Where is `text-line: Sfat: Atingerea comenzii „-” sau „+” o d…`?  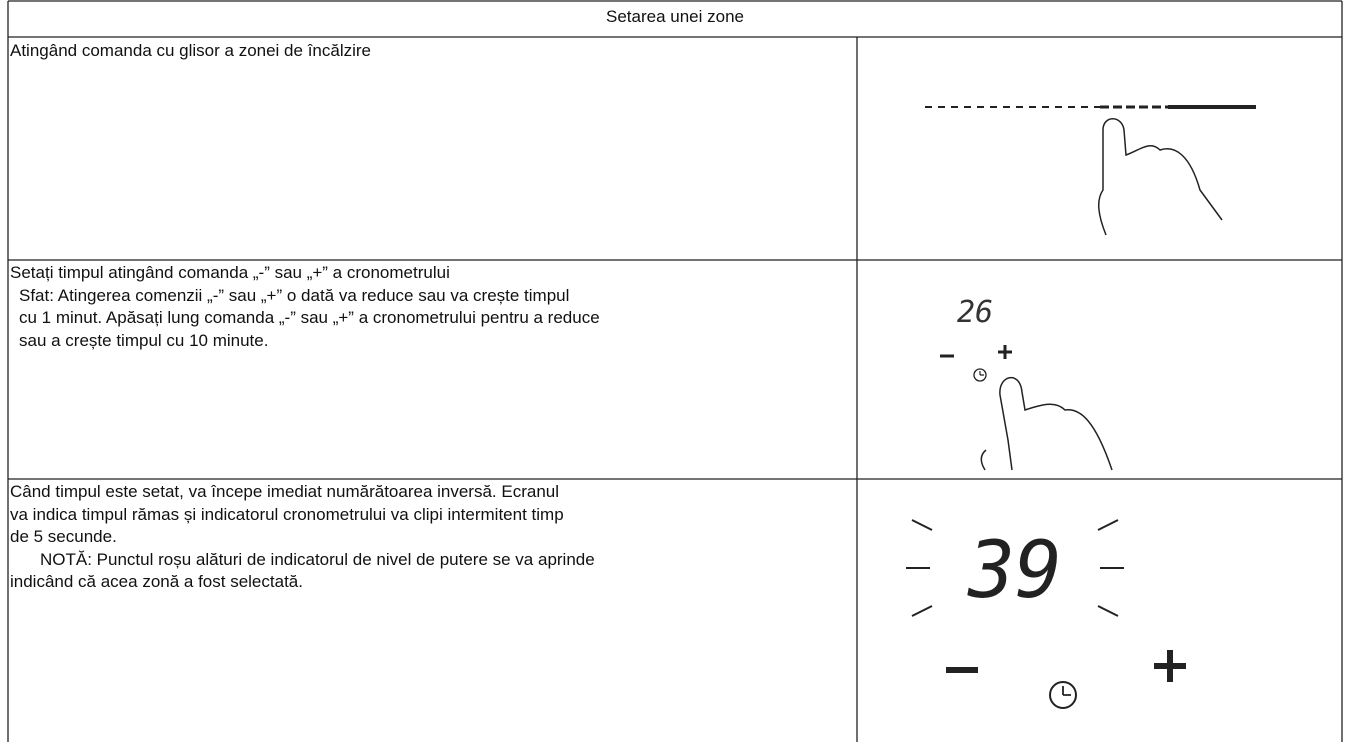
text-line: Sfat: Atingerea comenzii „-” sau „+” o d… is located at coordinates (294, 295).